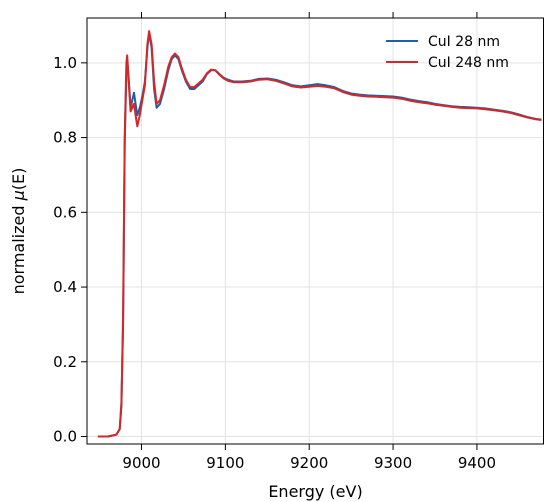 The width and height of the screenshot is (544, 502). Describe the element at coordinates (141, 463) in the screenshot. I see `x-tick-label: 9000` at that location.